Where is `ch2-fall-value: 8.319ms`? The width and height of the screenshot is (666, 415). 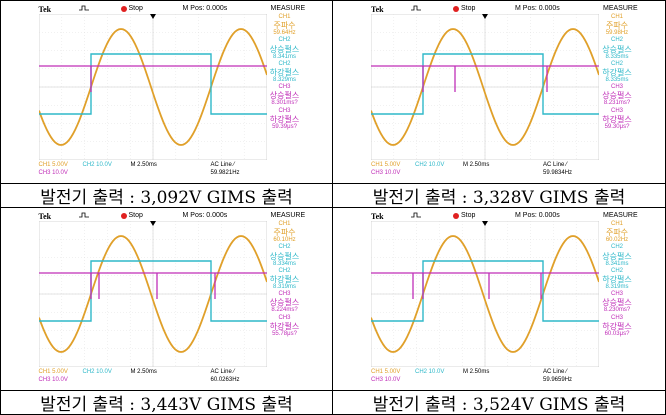
ch2-fall-value: 8.319ms is located at coordinates (284, 287).